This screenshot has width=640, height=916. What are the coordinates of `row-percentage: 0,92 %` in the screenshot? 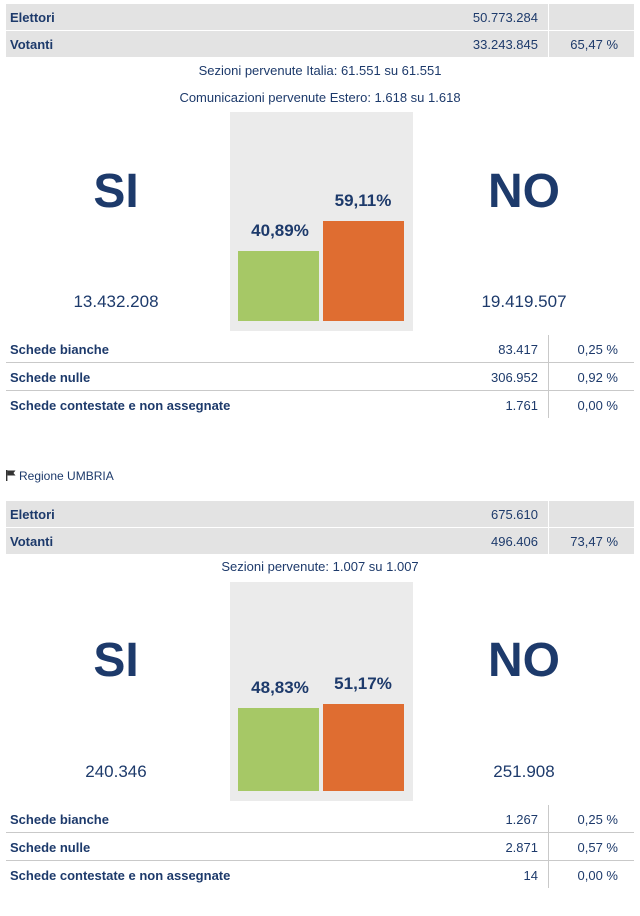 It's located at (597, 377).